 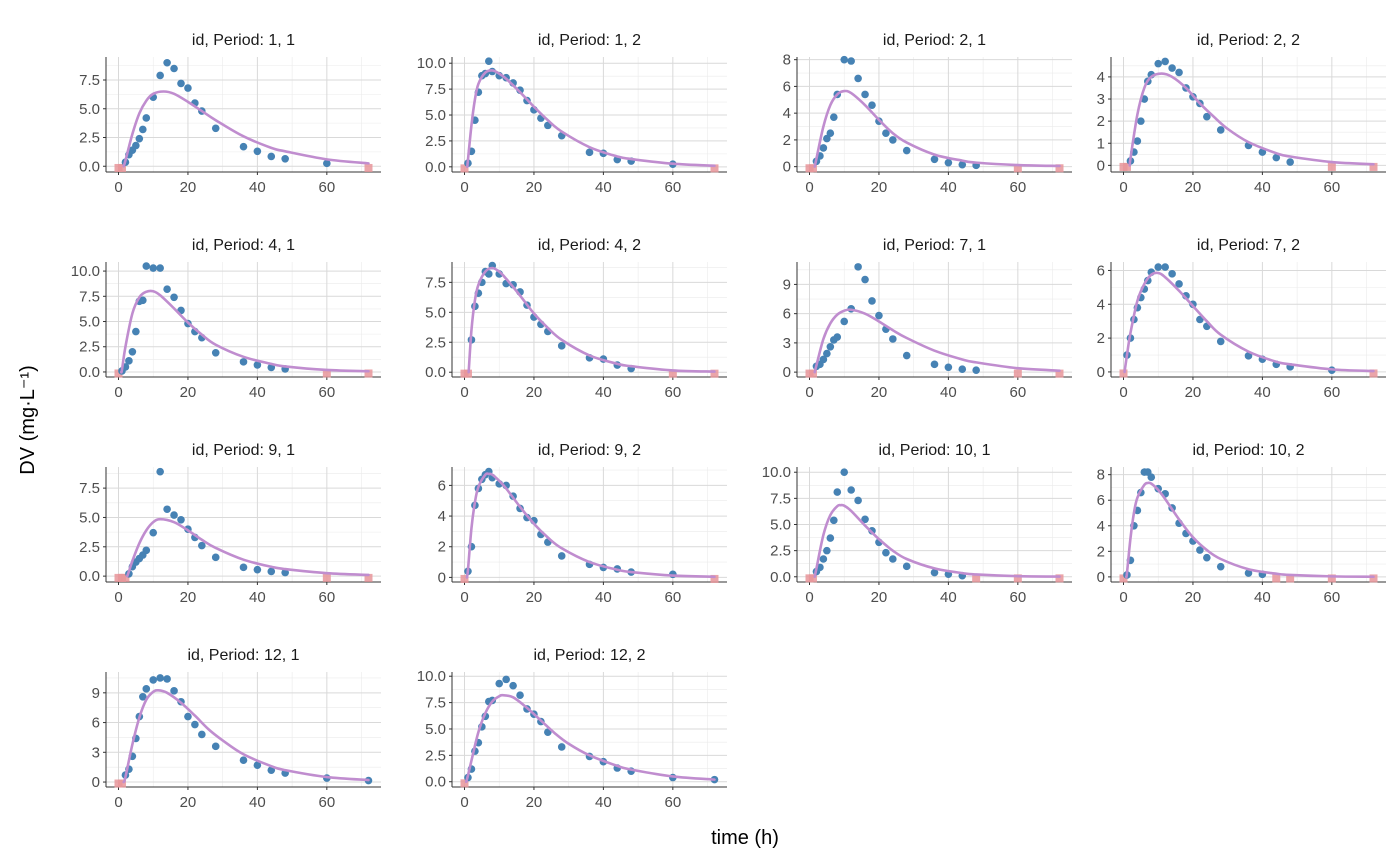 What do you see at coordinates (917, 524) in the screenshot?
I see `panel: 0.0 2.5 5.0 7.5 10.0 0 20 40 60 id, Period: 10, 1` at bounding box center [917, 524].